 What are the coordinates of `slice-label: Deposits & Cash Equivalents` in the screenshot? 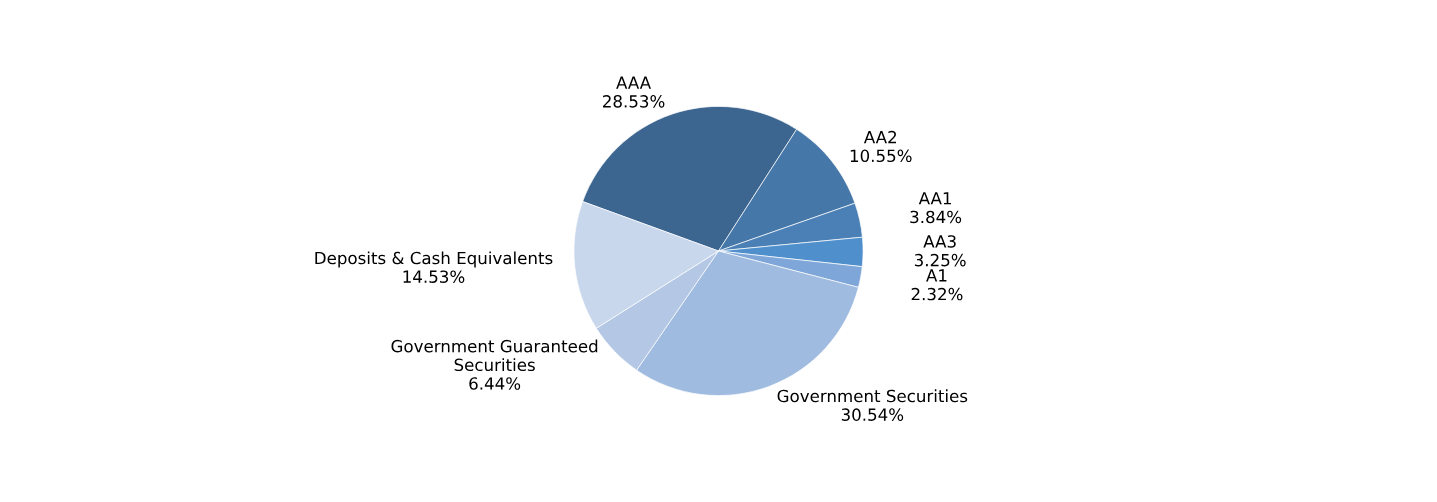 It's located at (434, 259).